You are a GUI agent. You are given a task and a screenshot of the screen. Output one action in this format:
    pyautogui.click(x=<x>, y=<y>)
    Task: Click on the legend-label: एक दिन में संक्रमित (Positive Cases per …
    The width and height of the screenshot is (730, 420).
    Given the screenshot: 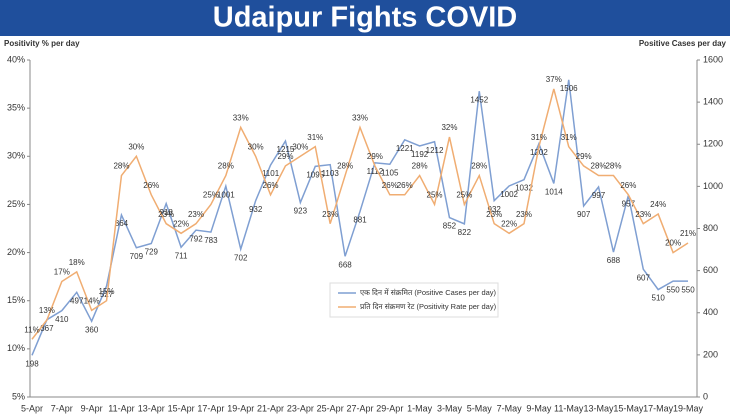 What is the action you would take?
    pyautogui.click(x=428, y=292)
    